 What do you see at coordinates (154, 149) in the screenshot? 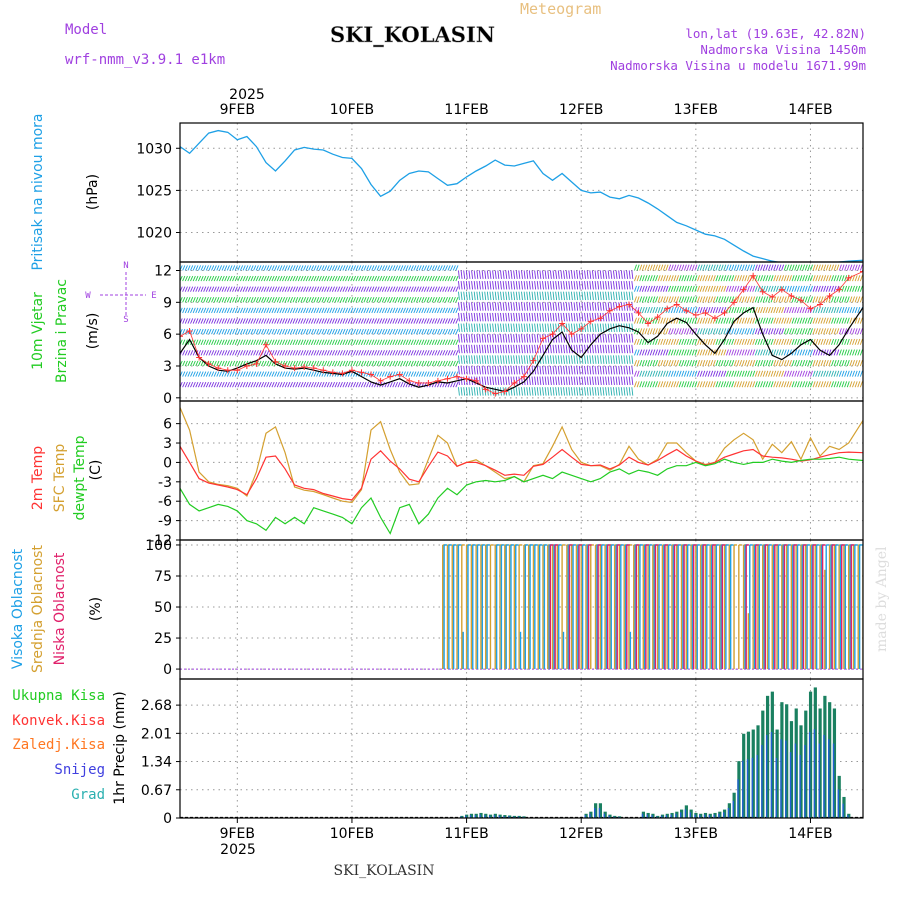
I see `y-tick-label: 1030` at bounding box center [154, 149].